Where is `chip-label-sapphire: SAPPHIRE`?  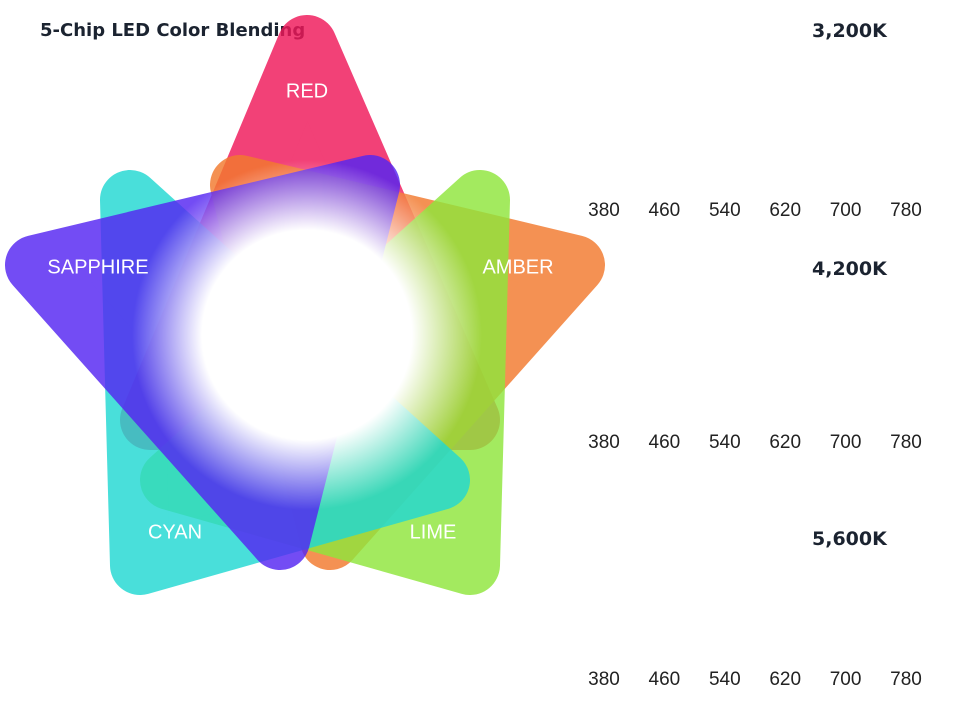 chip-label-sapphire: SAPPHIRE is located at coordinates (98, 267).